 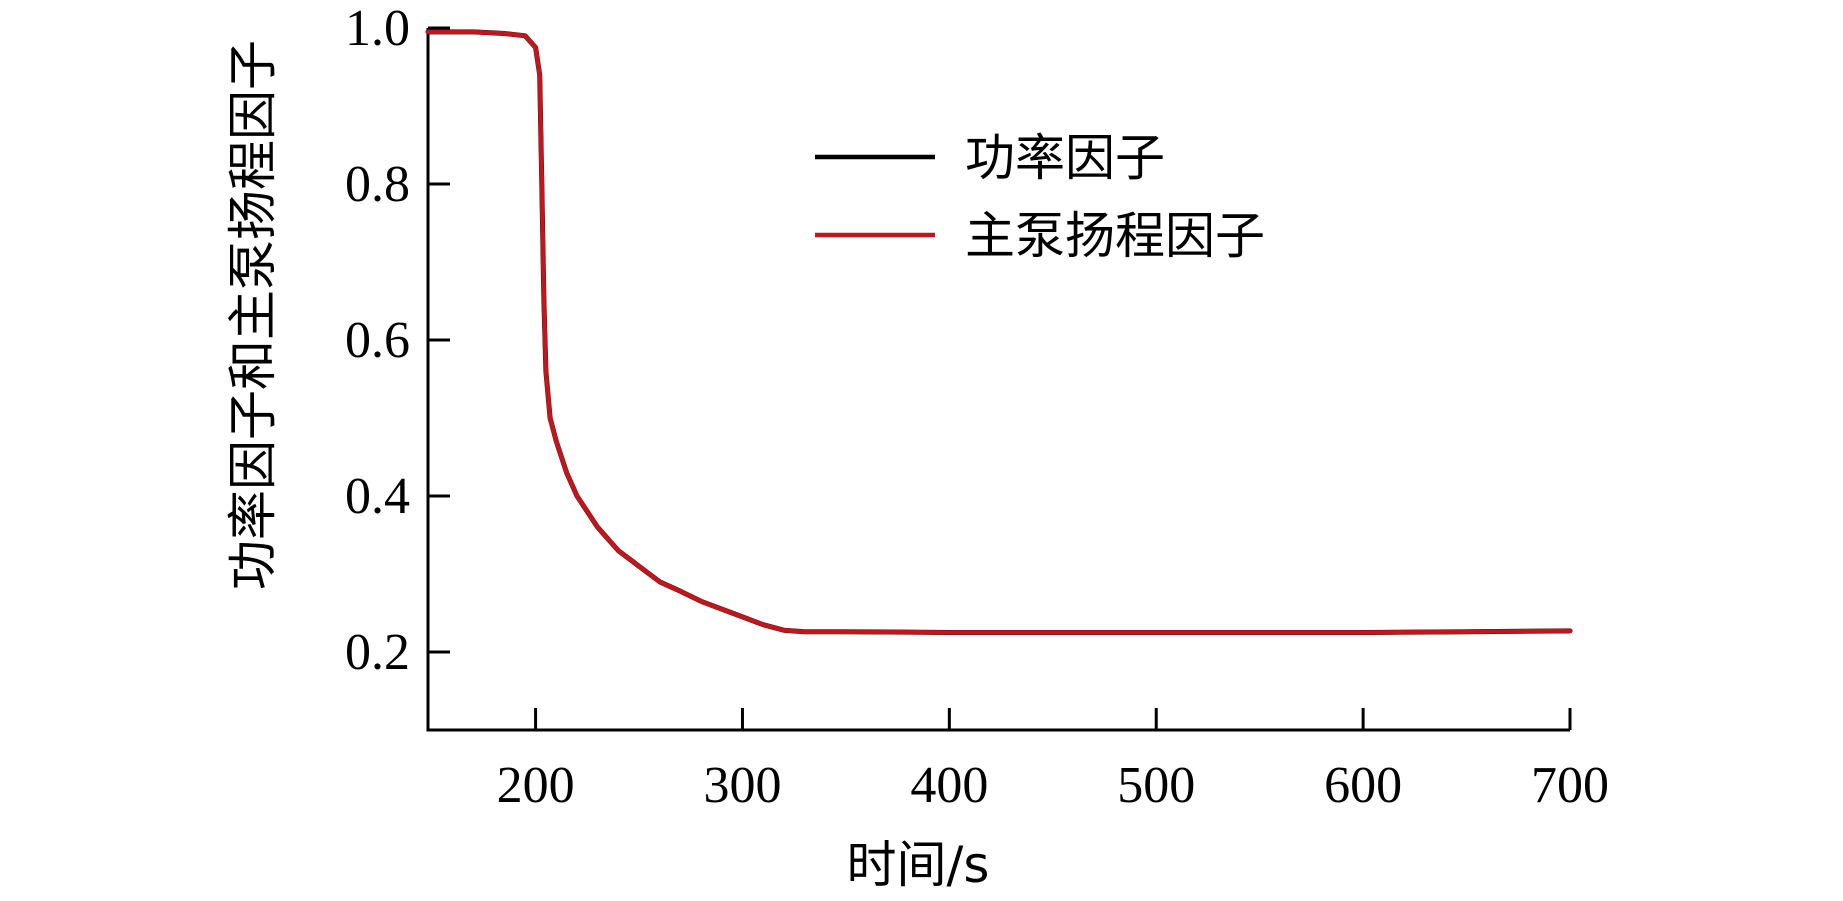 I want to click on x-tick-label: 700, so click(x=1570, y=785).